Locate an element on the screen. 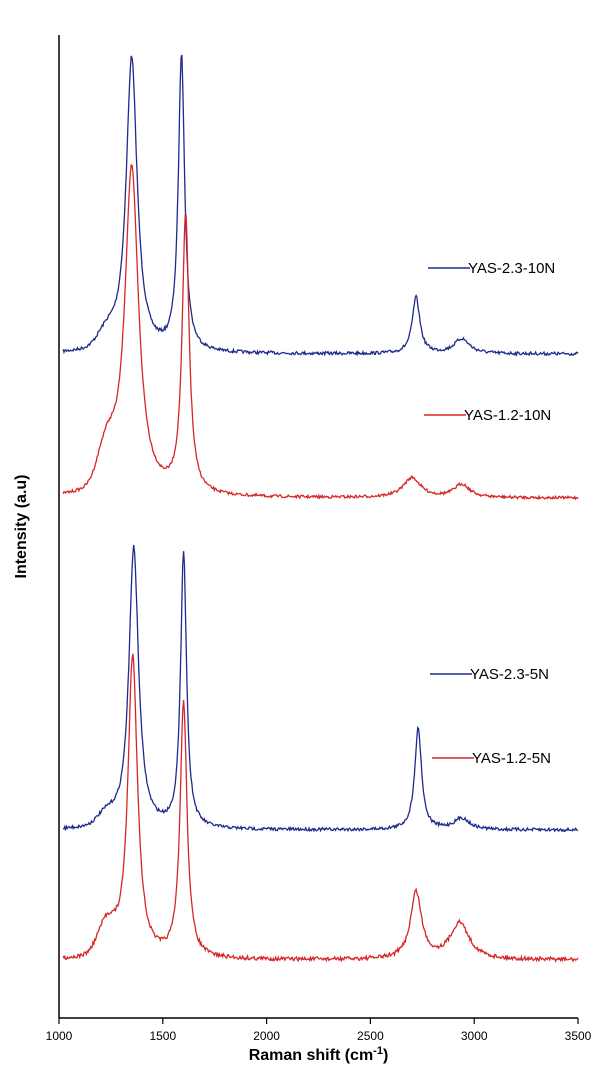  legend-label: YAS-1.2-10N is located at coordinates (507, 415).